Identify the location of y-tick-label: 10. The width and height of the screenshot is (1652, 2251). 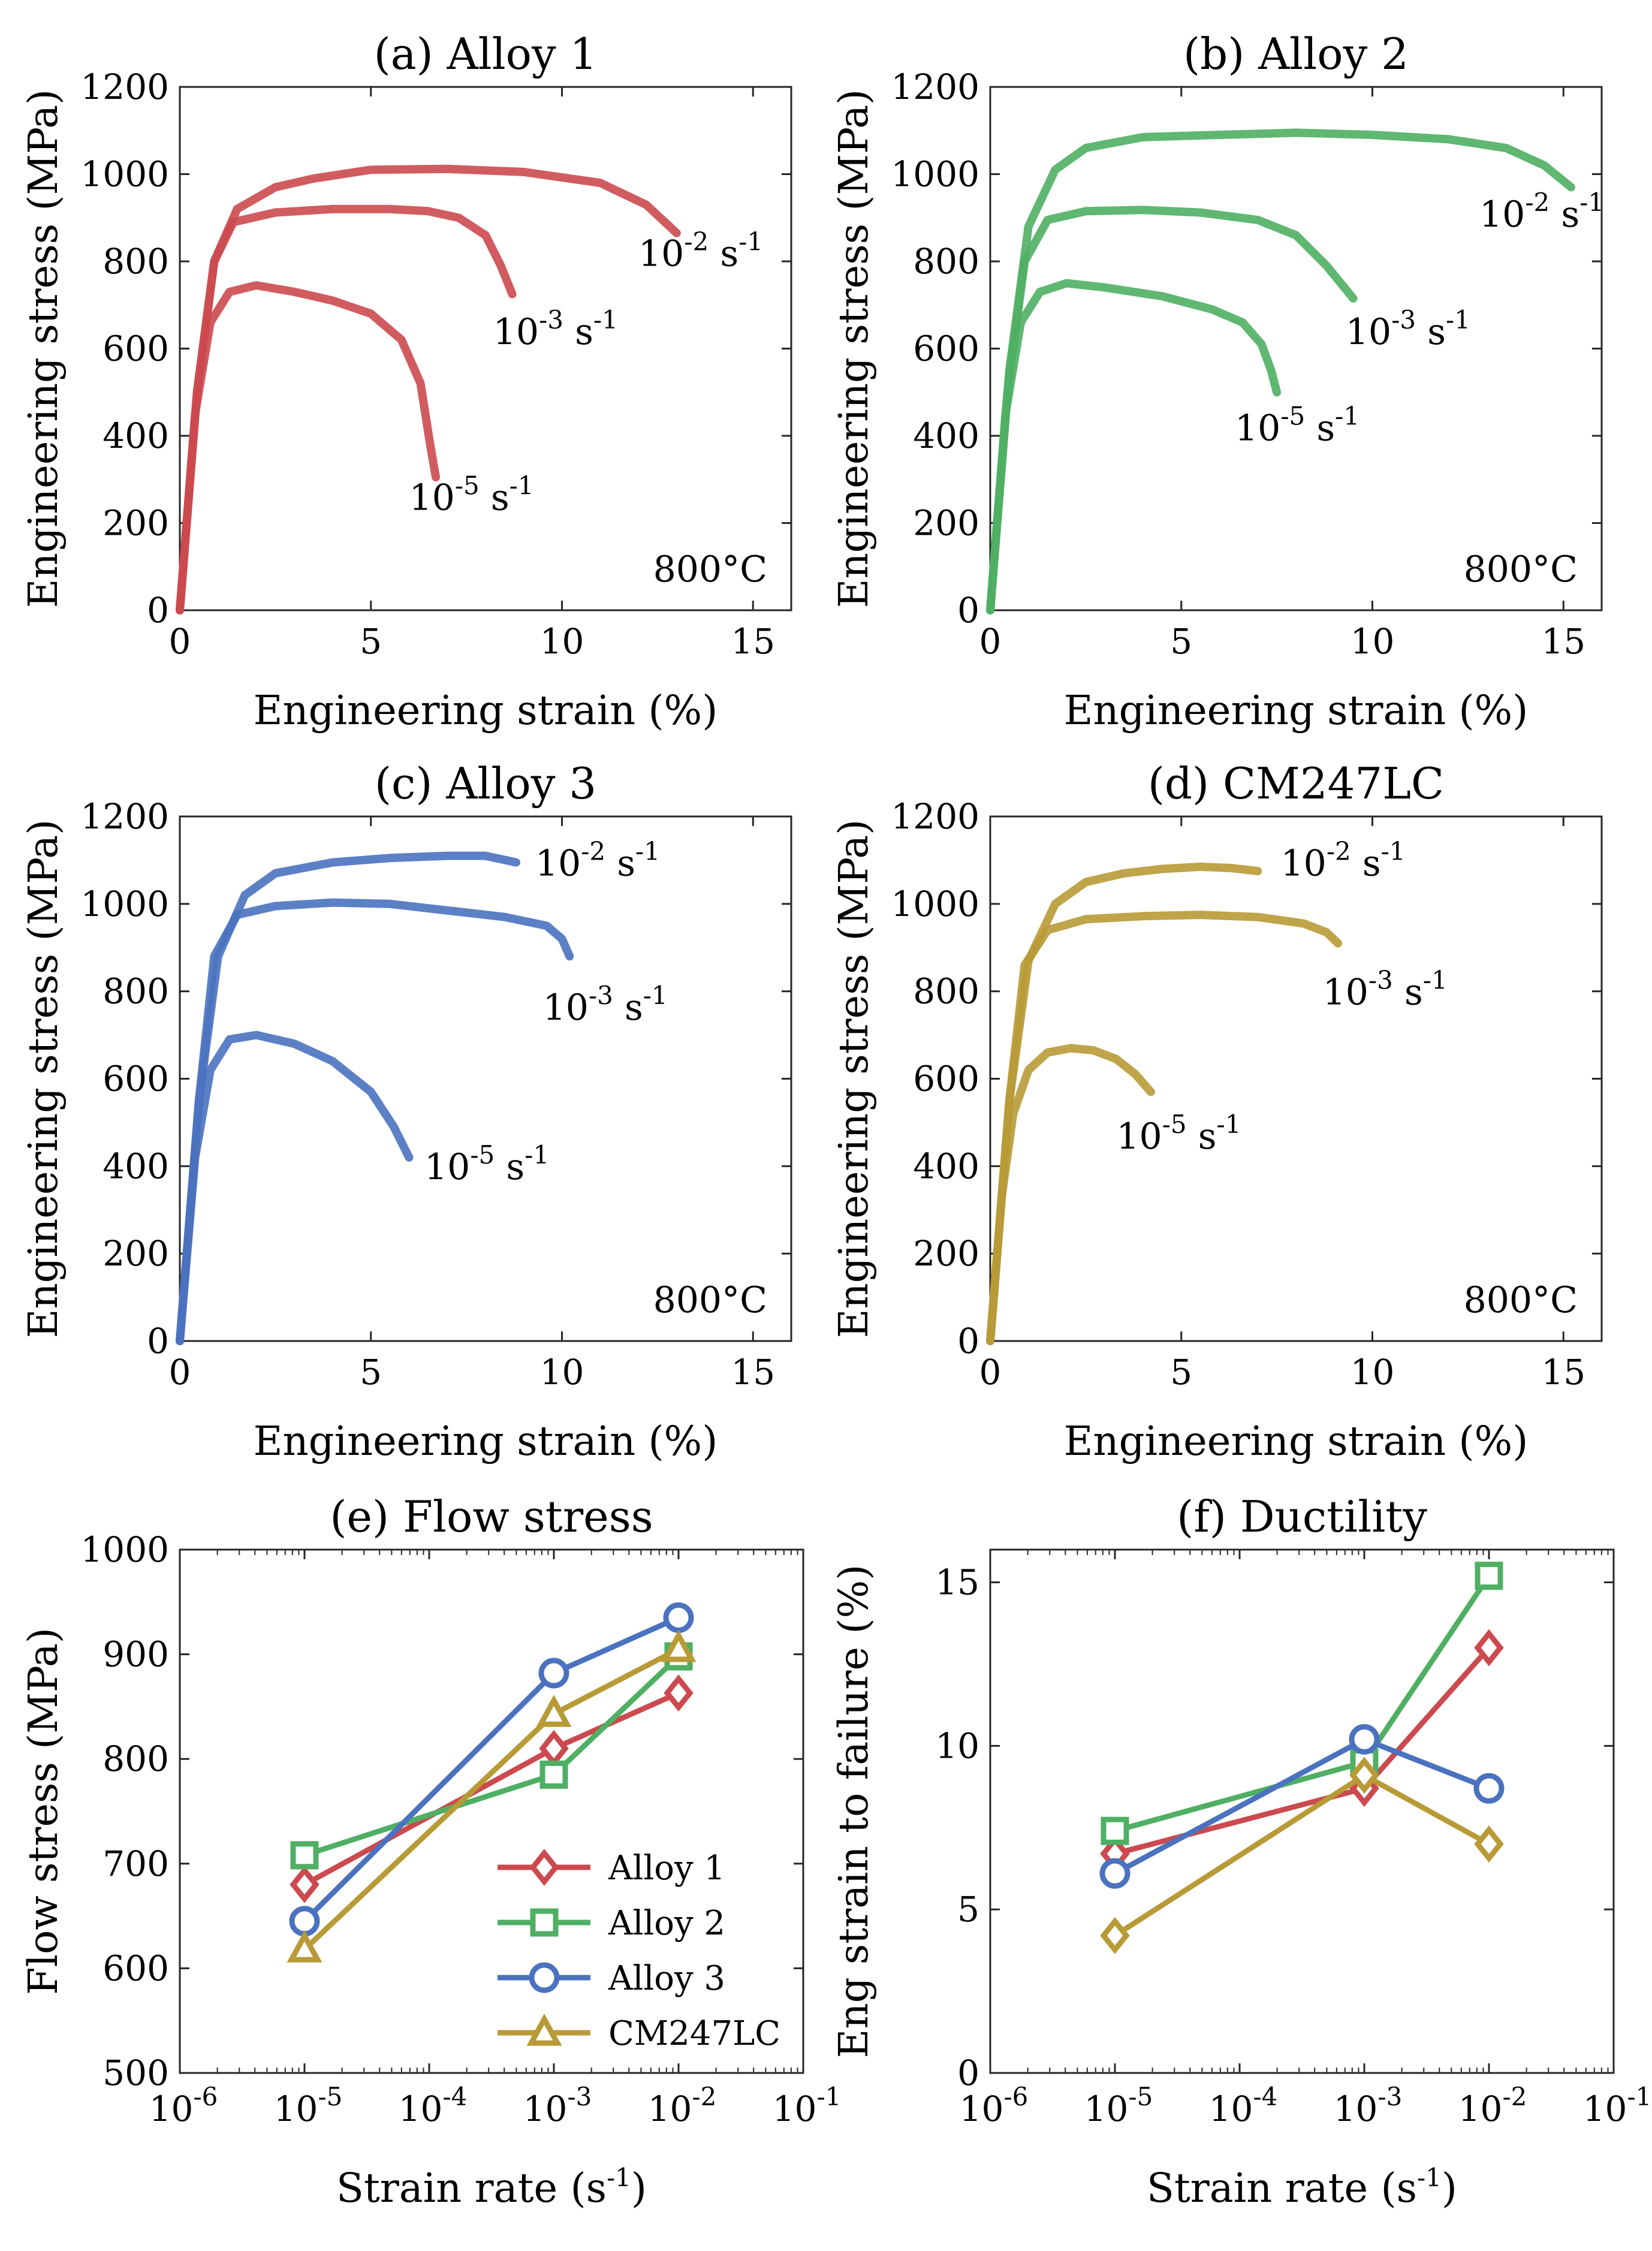
(957, 1745).